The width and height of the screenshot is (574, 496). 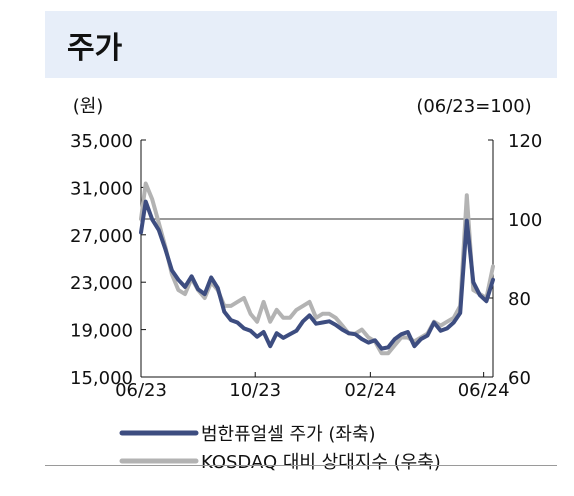 I want to click on y-left-tick-label: 15,000, so click(x=101, y=378).